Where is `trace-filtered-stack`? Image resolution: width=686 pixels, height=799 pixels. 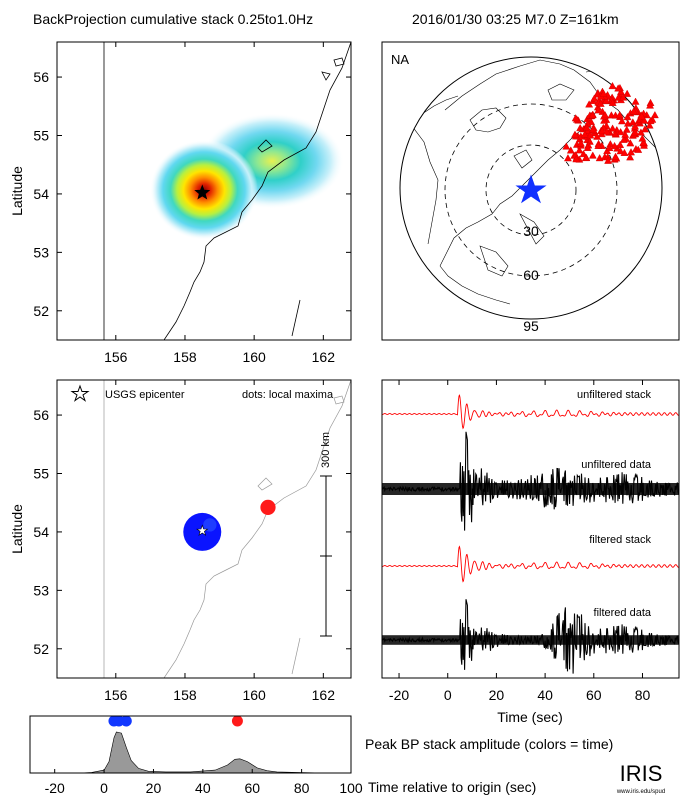
trace-filtered-stack is located at coordinates (530, 564).